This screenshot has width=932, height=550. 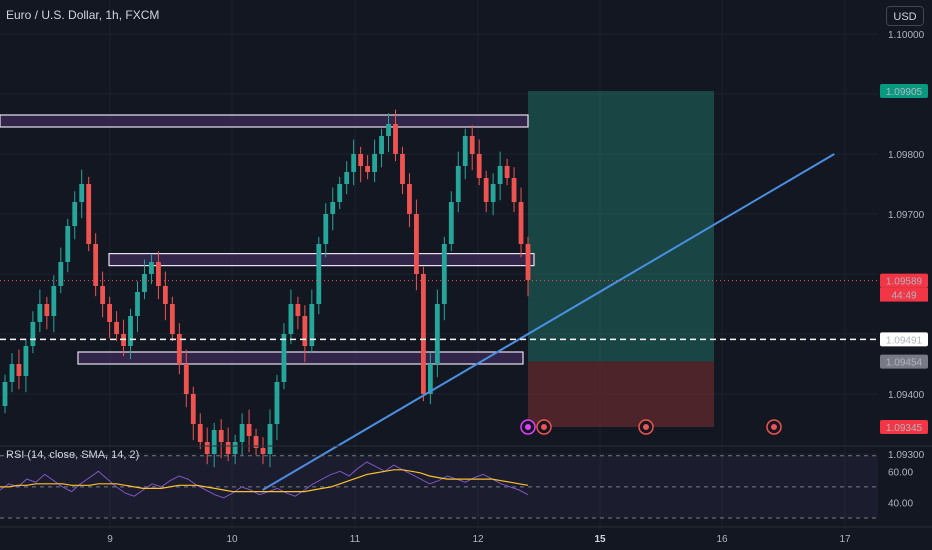 I want to click on rsi-line, so click(x=264, y=480).